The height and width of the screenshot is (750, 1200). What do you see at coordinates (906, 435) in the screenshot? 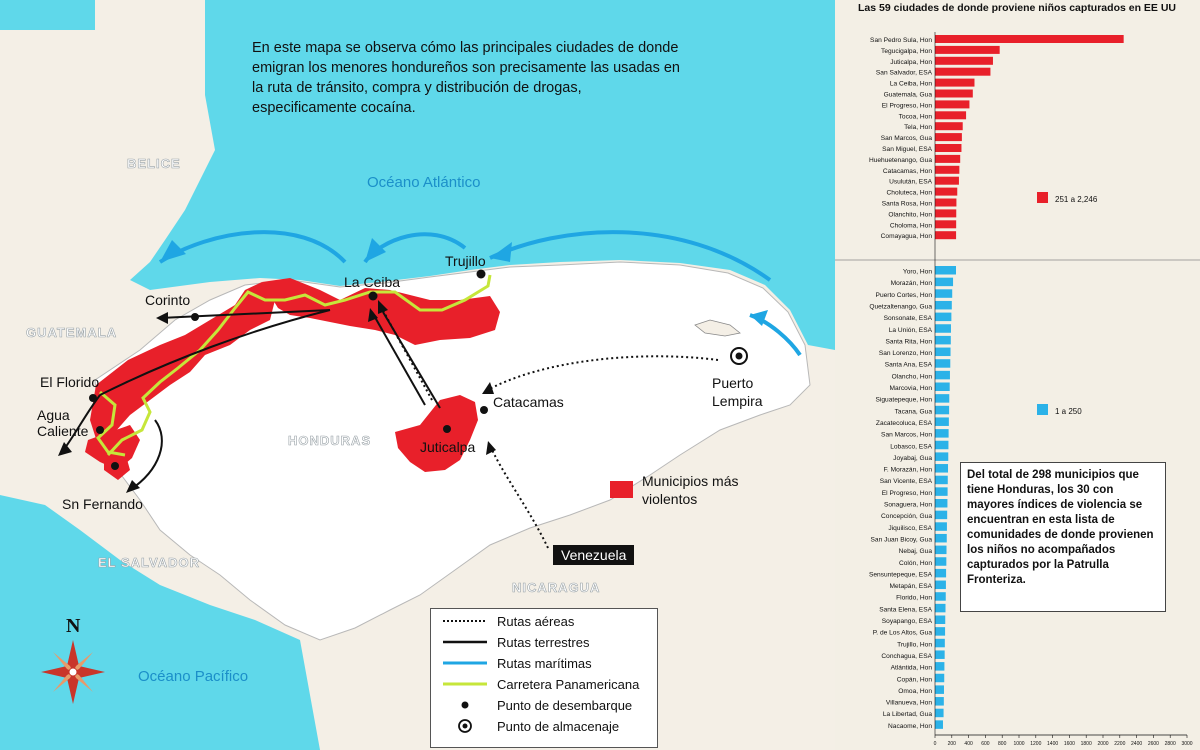
I see `bar-label: San Marcos, Hon` at bounding box center [906, 435].